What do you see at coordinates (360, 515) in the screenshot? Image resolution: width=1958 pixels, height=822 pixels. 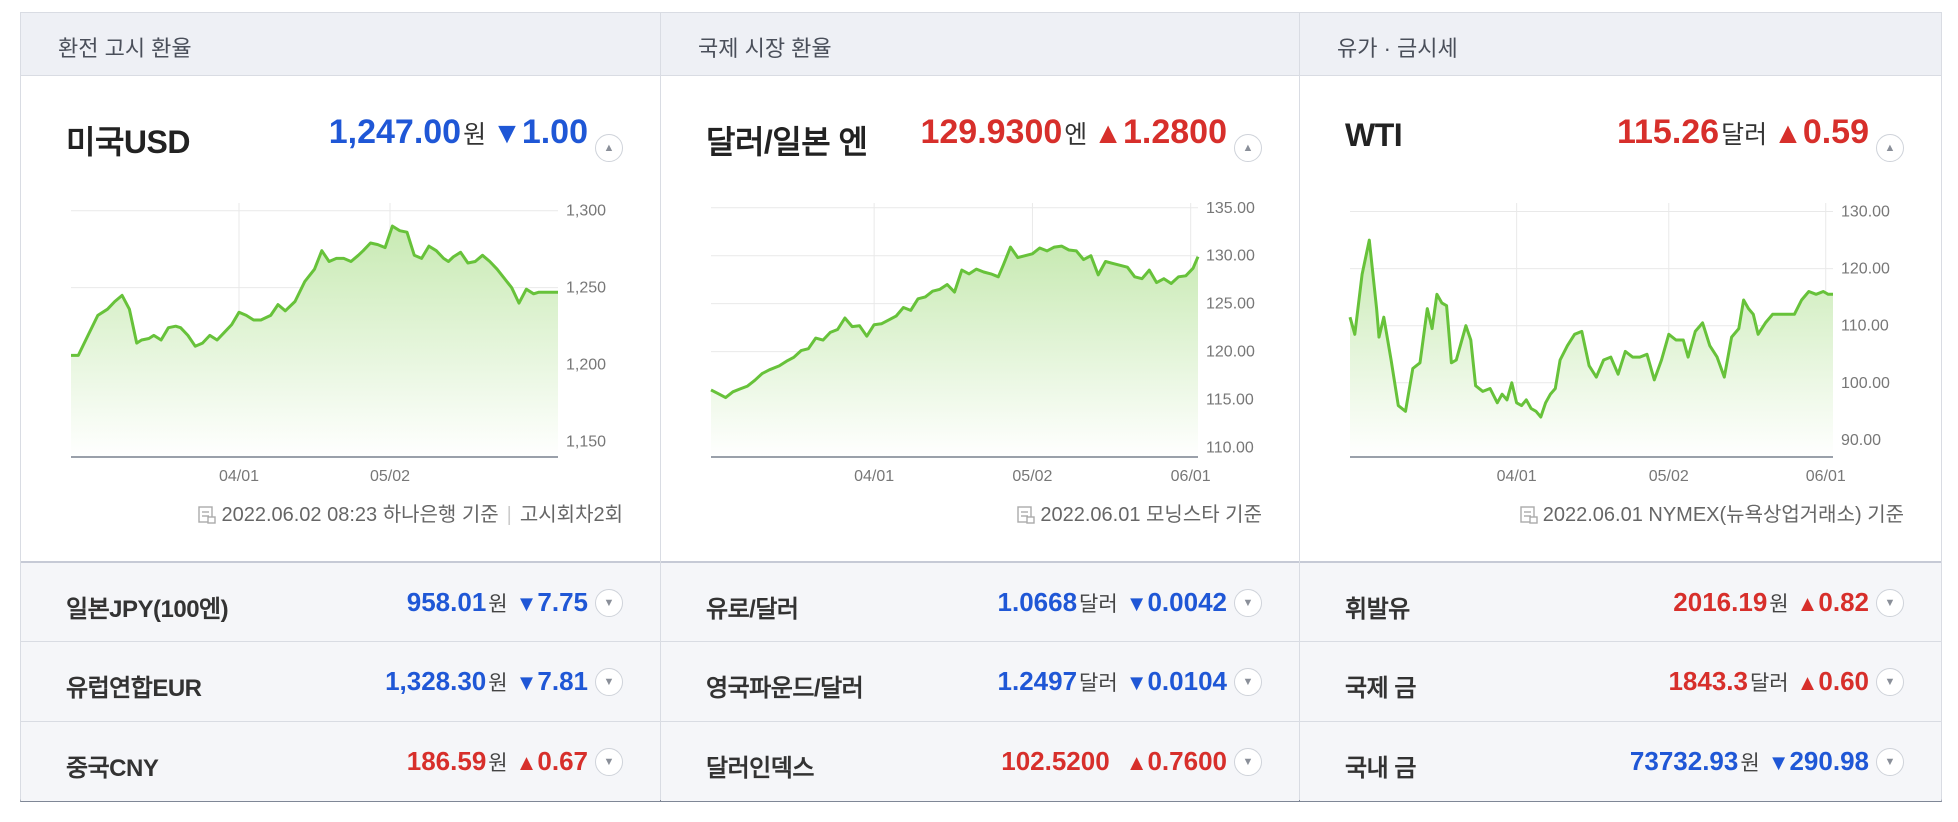 I see `source-text: 2022.06.02 08:23 하나은행 기준` at bounding box center [360, 515].